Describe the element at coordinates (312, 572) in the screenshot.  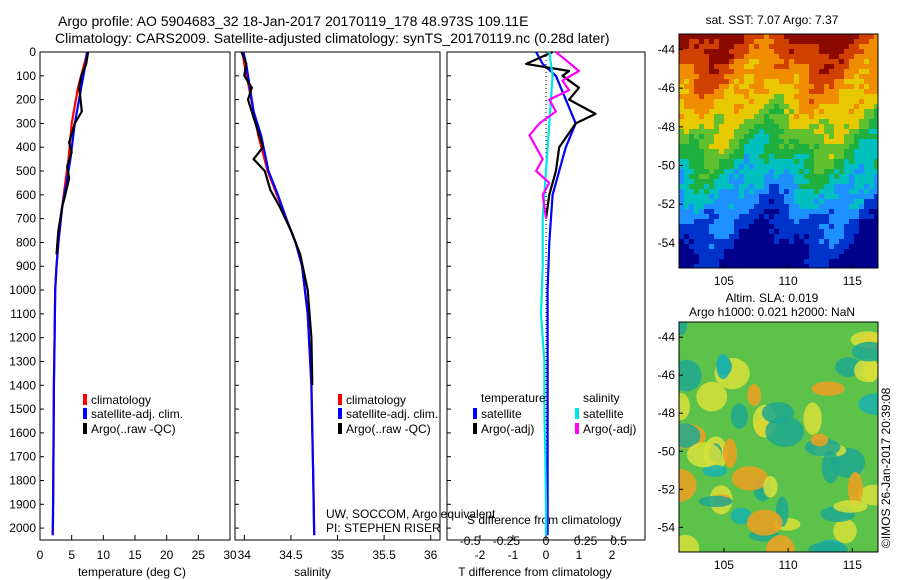
I see `x-axis-label: salinity` at that location.